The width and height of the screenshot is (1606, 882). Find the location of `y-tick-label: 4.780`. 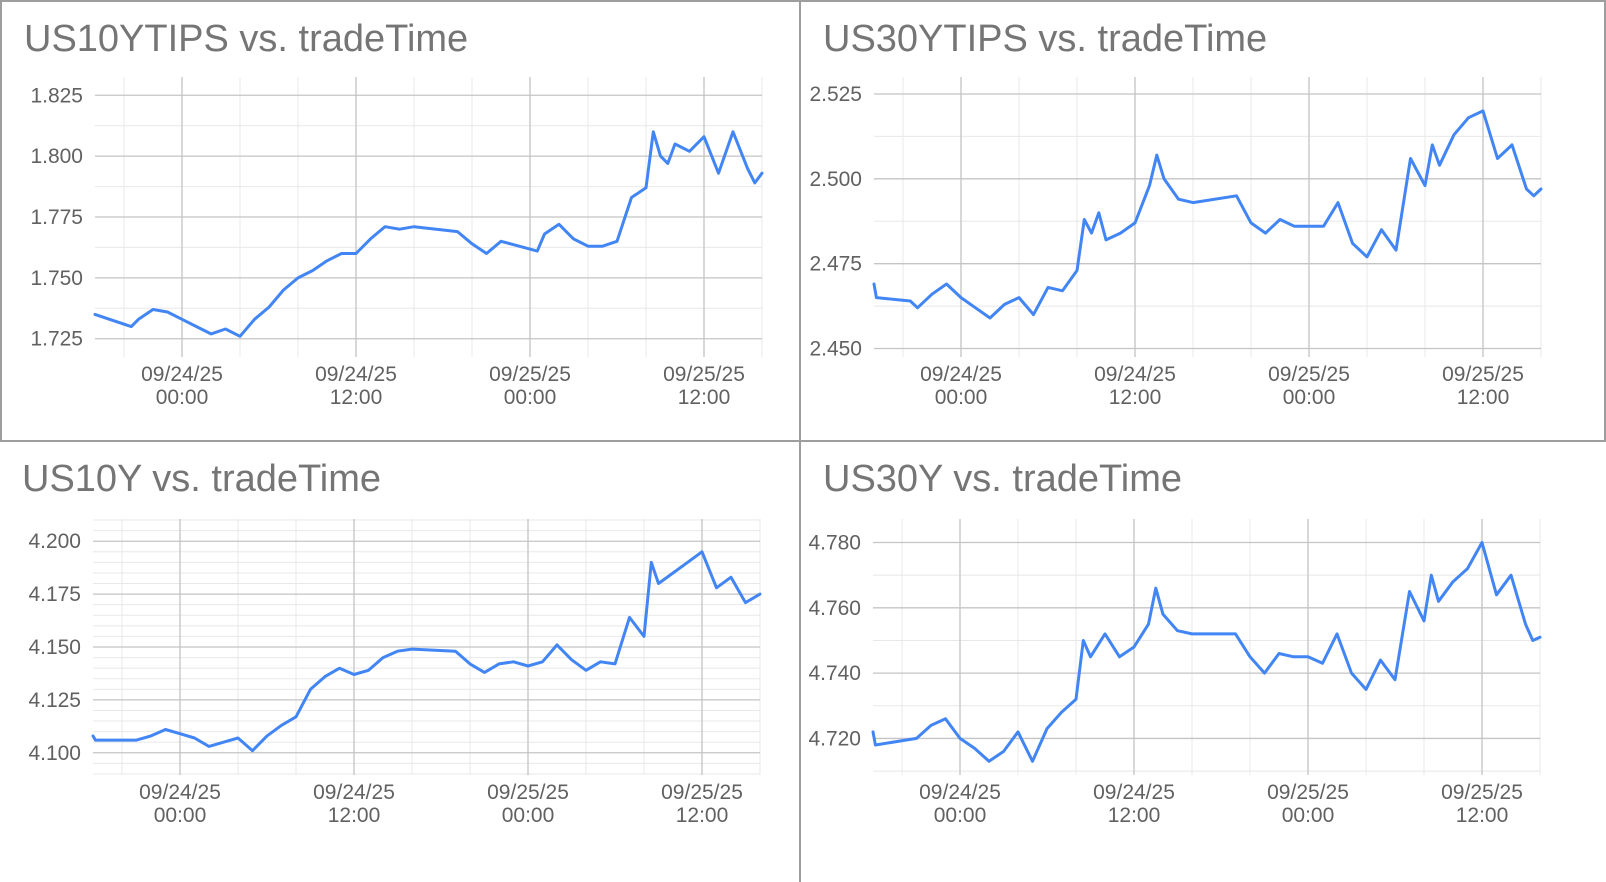

y-tick-label: 4.780 is located at coordinates (834, 543).